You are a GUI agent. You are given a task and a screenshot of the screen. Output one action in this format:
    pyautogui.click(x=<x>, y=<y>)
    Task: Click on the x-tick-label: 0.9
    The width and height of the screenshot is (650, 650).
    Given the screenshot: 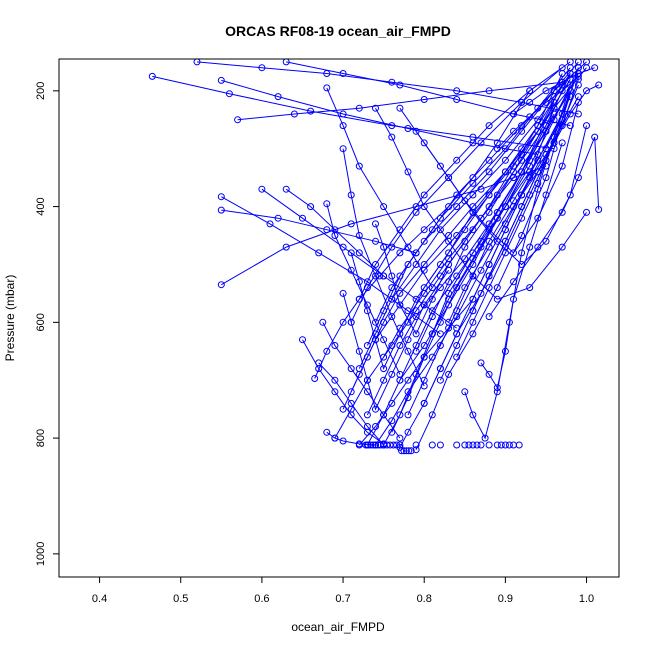 What is the action you would take?
    pyautogui.click(x=505, y=599)
    